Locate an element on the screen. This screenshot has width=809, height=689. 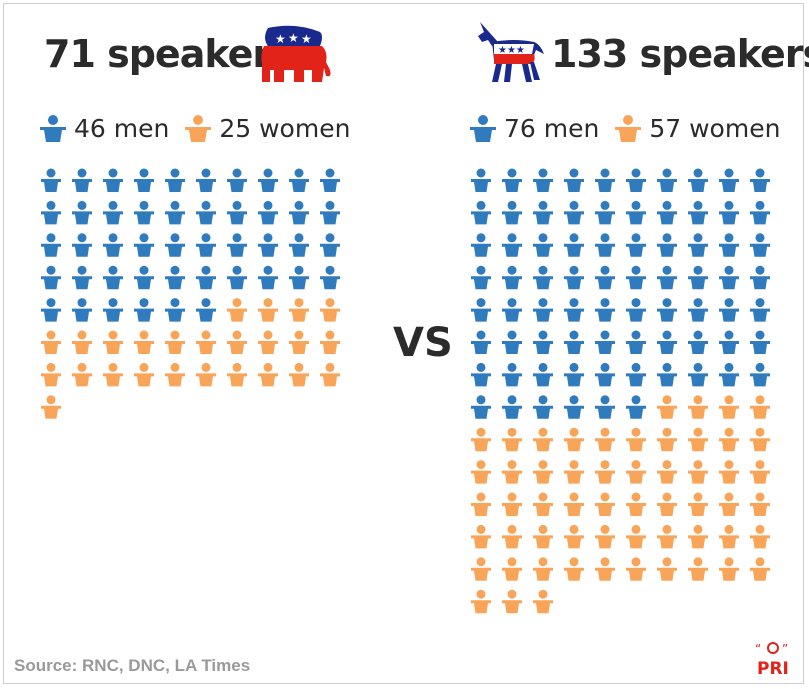
legend-men-label: 76 men is located at coordinates (552, 128).